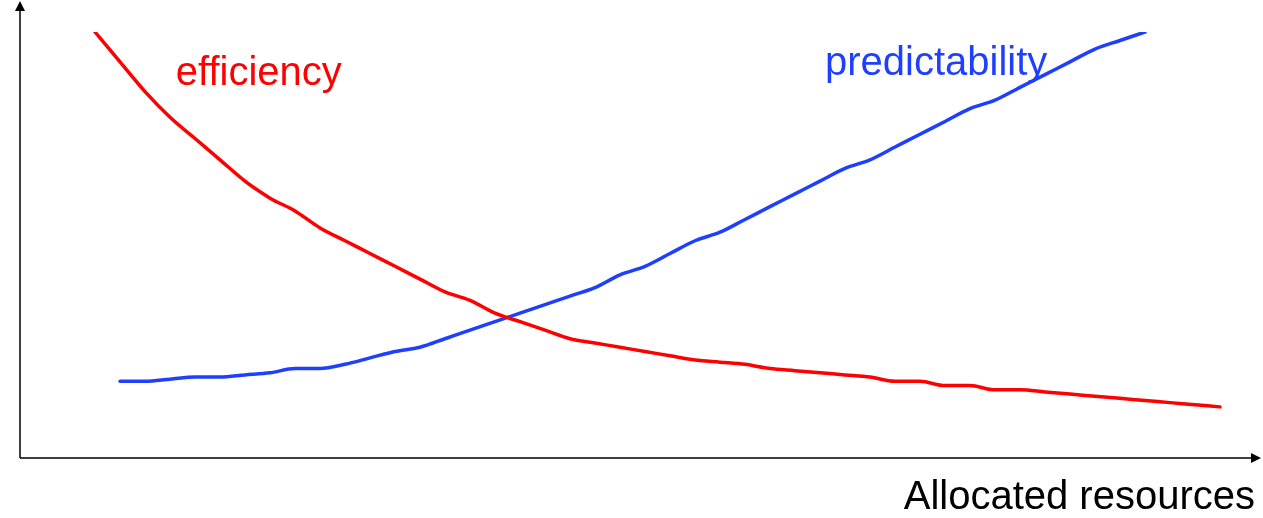  What do you see at coordinates (1079, 495) in the screenshot?
I see `x-axis-title: Allocated resources` at bounding box center [1079, 495].